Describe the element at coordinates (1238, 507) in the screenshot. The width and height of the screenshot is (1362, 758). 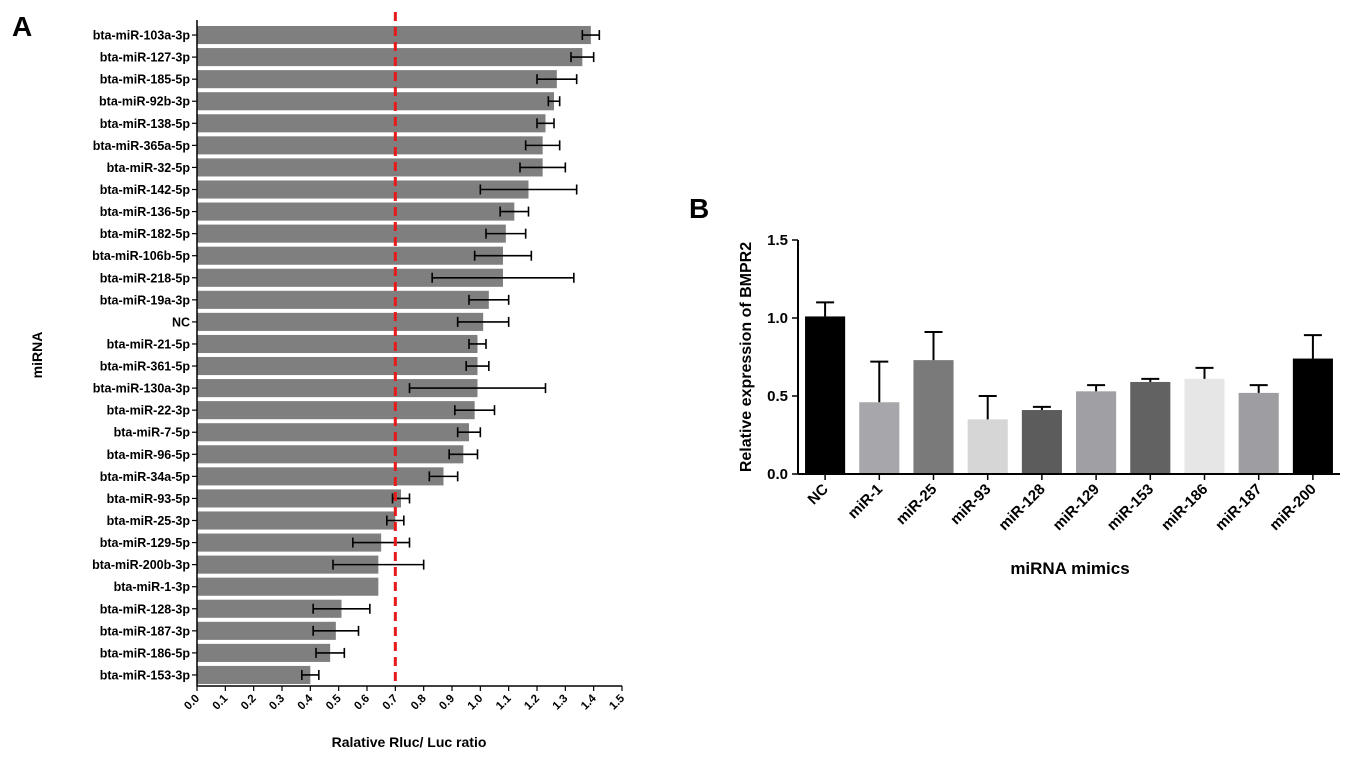
I see `category-label: miR-187` at that location.